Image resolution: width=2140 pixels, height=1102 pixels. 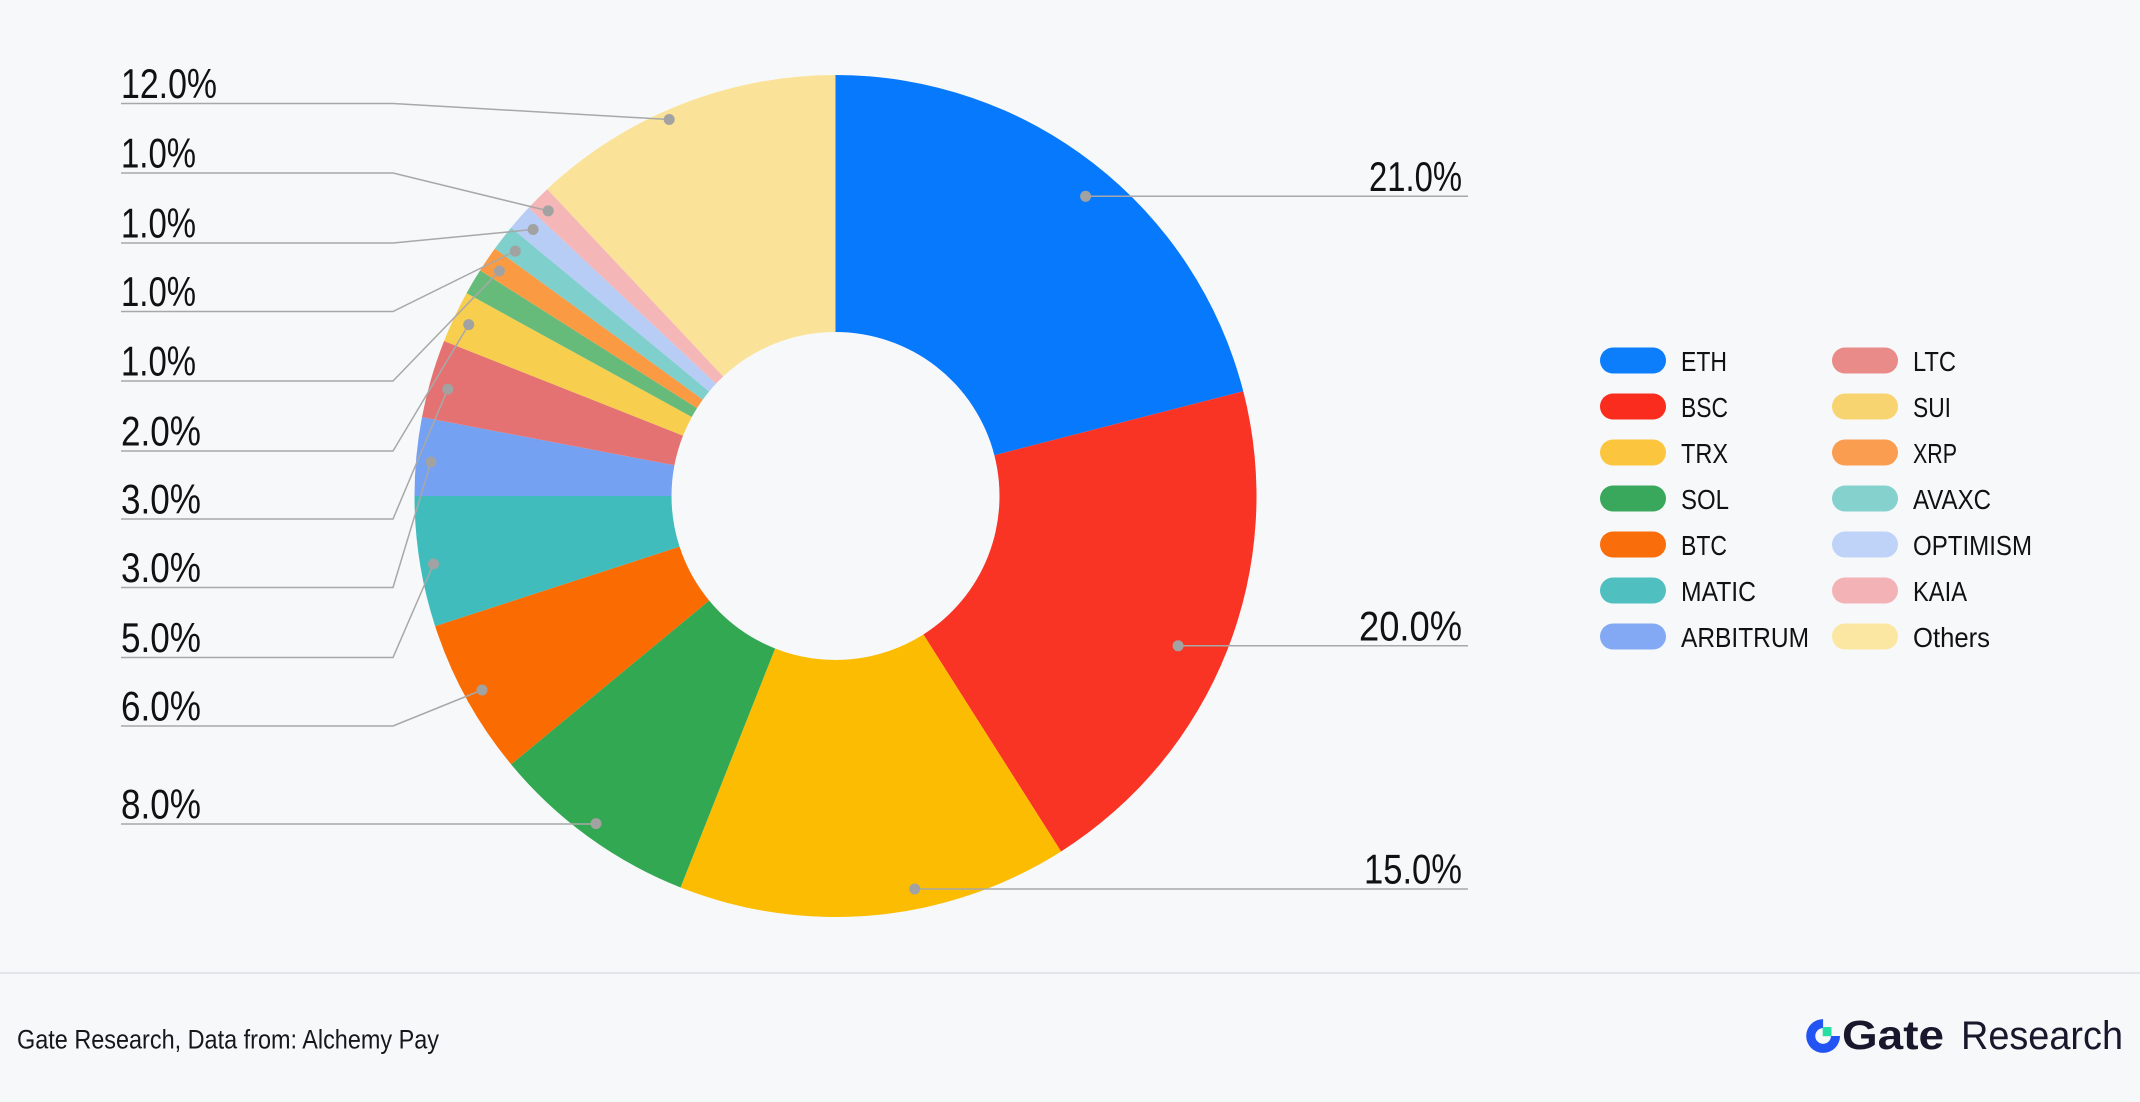 What do you see at coordinates (1415, 176) in the screenshot?
I see `svg-text: 21.0%` at bounding box center [1415, 176].